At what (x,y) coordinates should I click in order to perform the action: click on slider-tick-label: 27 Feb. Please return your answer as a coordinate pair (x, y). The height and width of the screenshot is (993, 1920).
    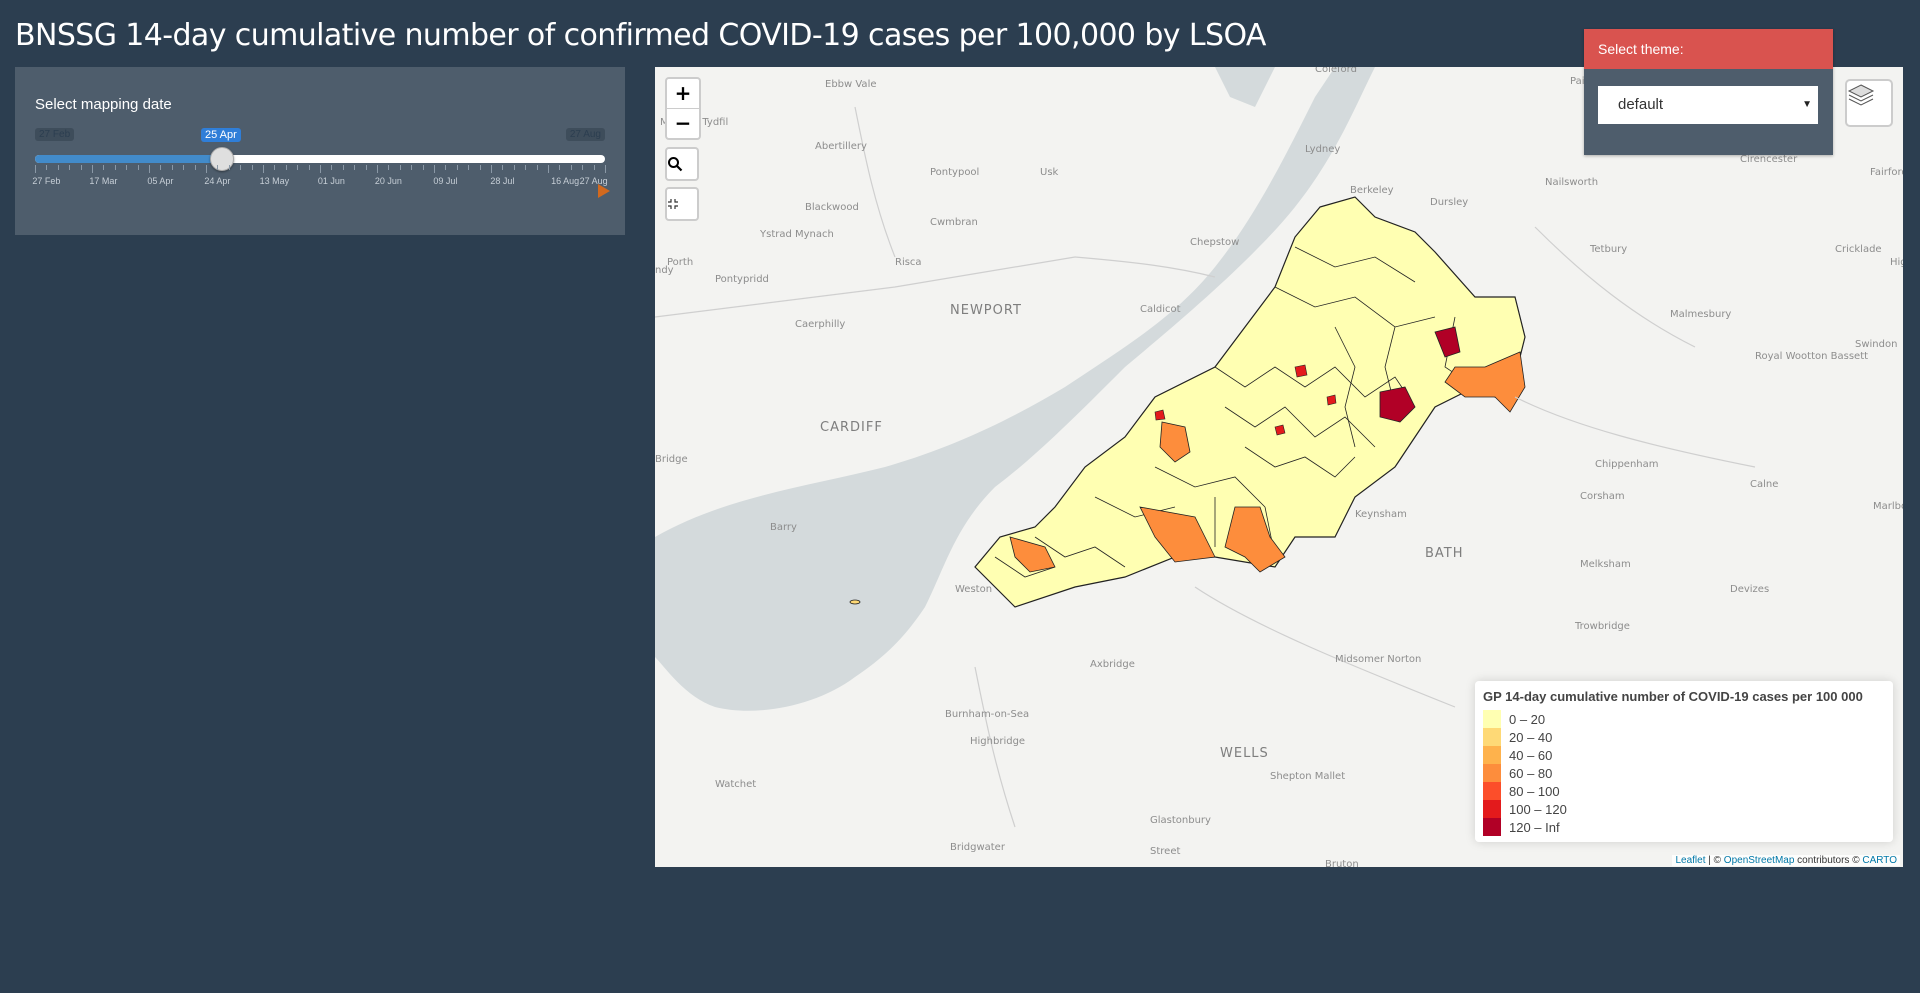
    Looking at the image, I should click on (46, 181).